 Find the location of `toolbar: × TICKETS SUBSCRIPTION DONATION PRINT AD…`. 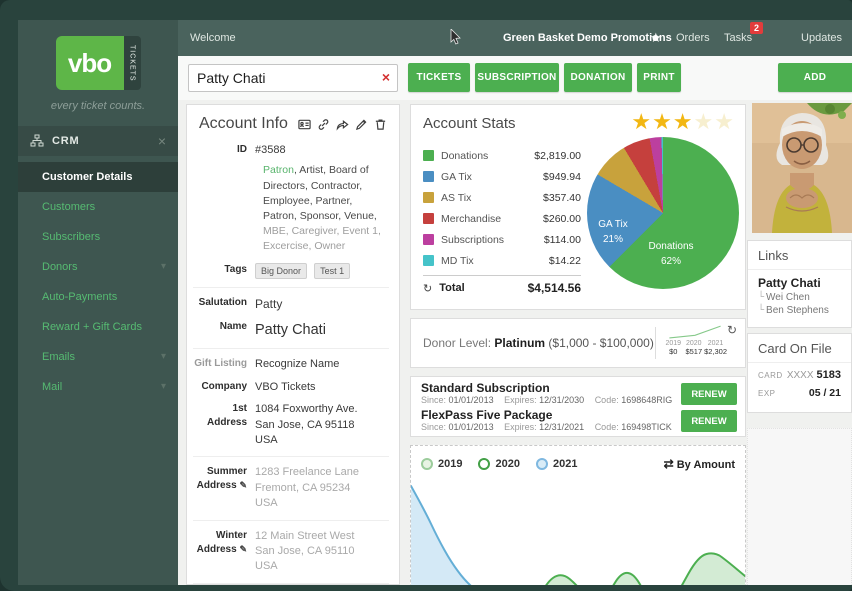

toolbar: × TICKETS SUBSCRIPTION DONATION PRINT AD… is located at coordinates (515, 78).